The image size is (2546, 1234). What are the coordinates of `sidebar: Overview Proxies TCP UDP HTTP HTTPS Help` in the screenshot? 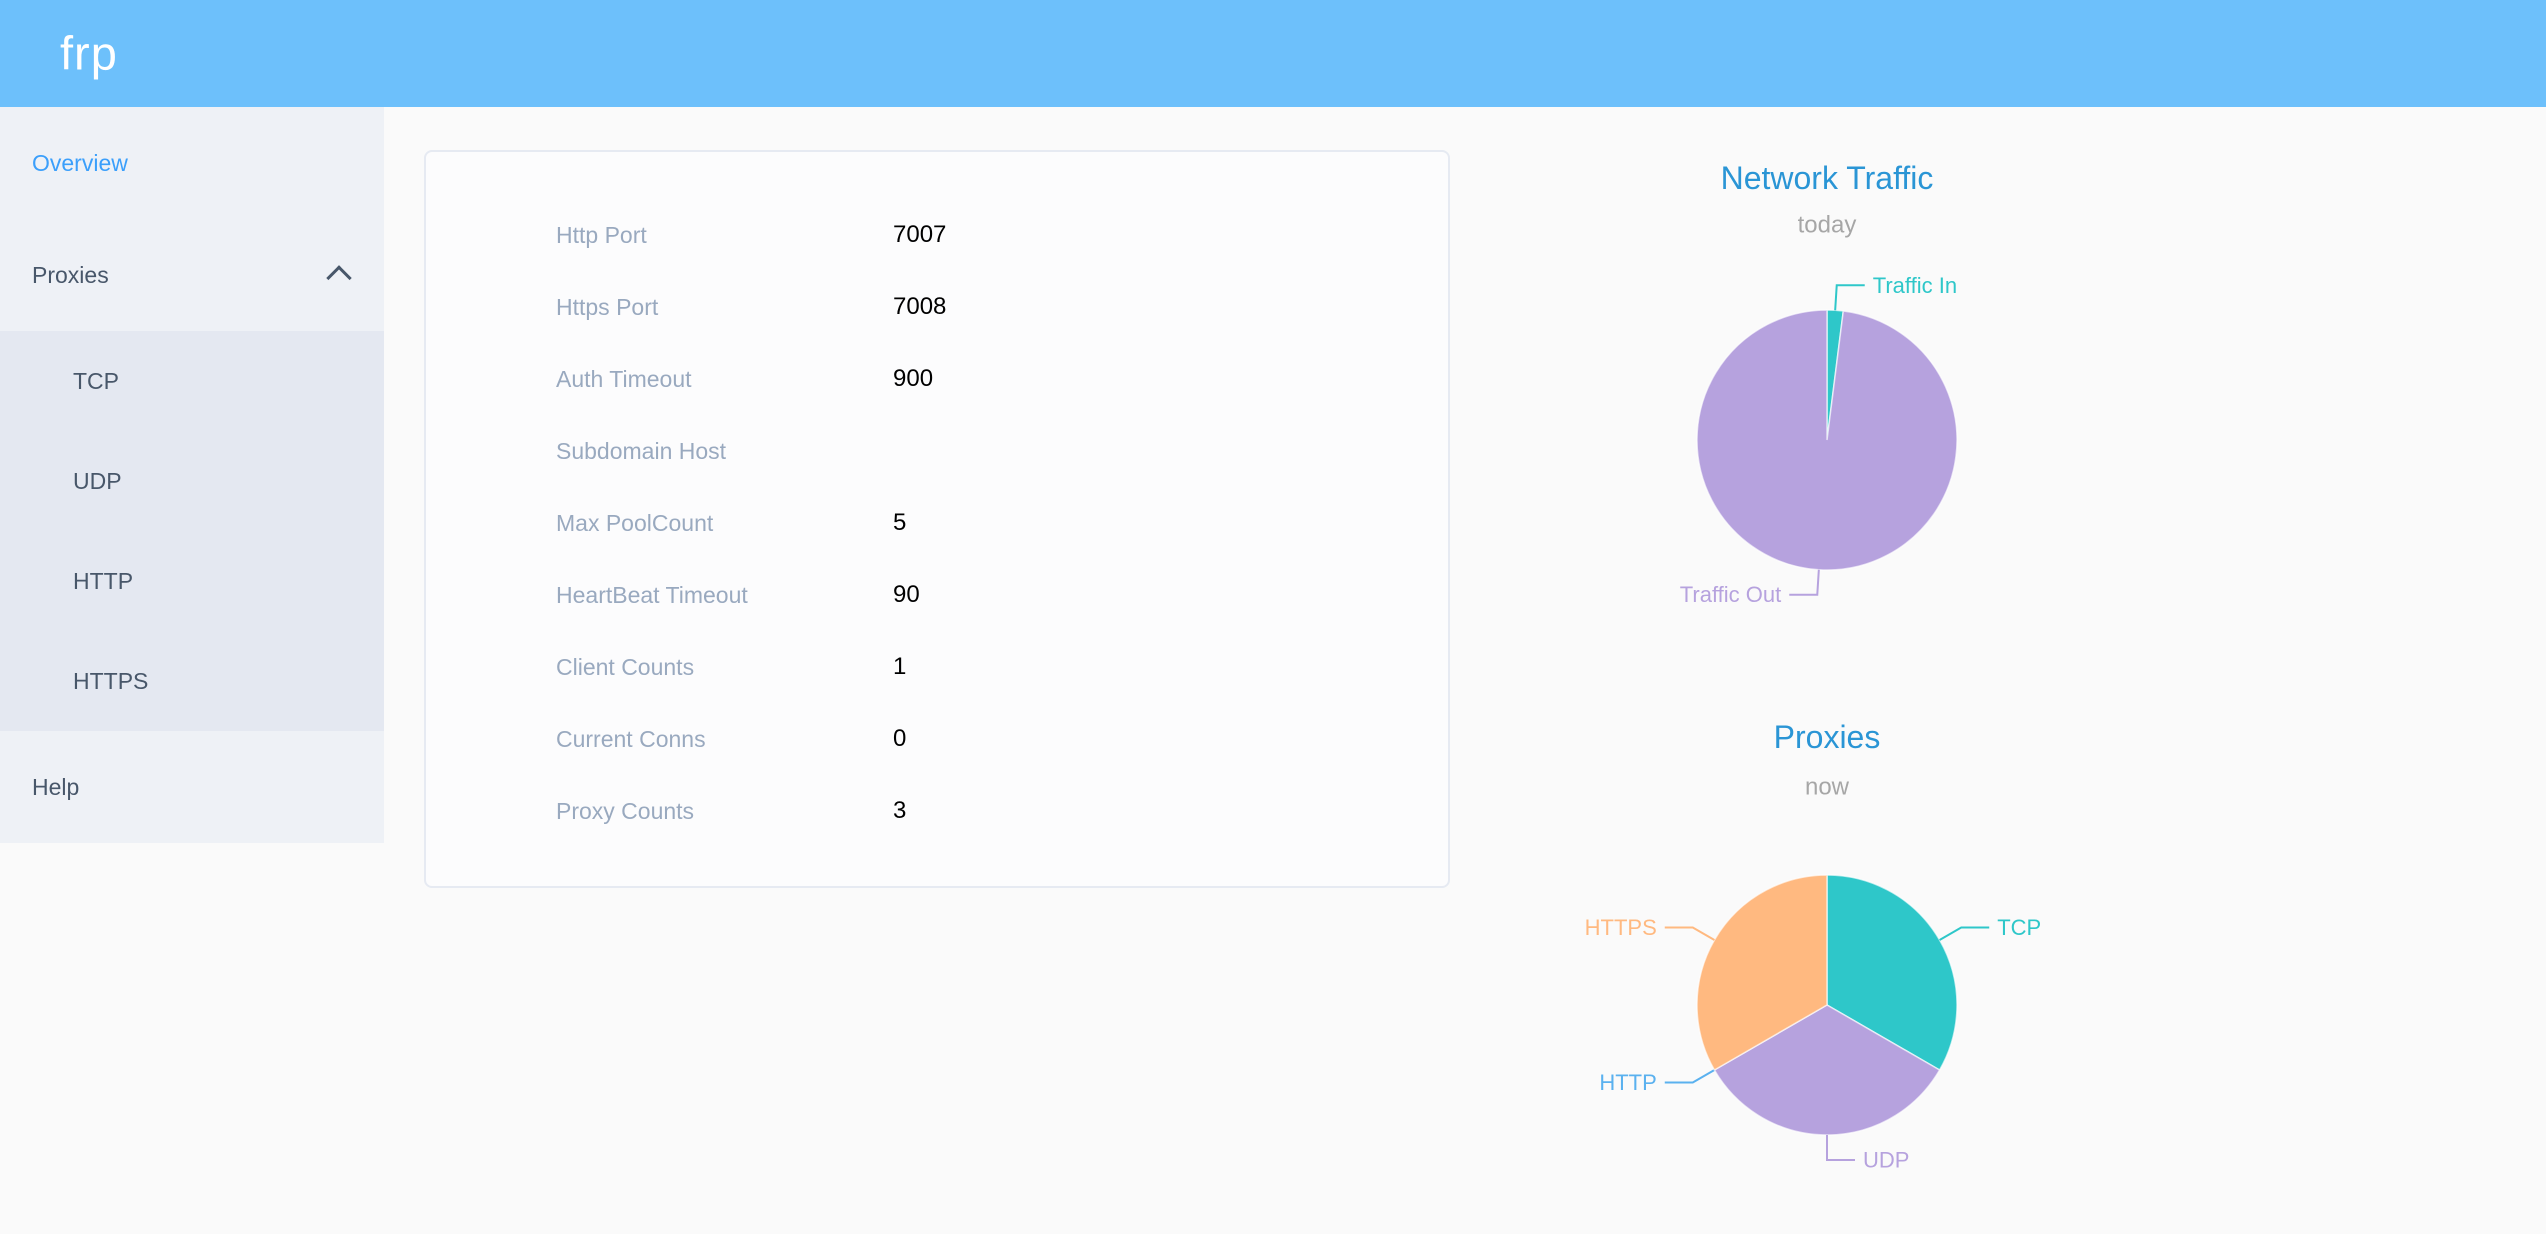 It's located at (192, 475).